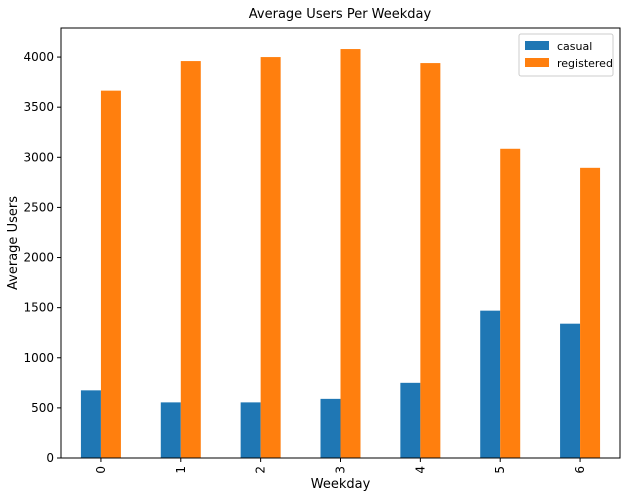  What do you see at coordinates (38, 258) in the screenshot?
I see `y-tick-label: 2000` at bounding box center [38, 258].